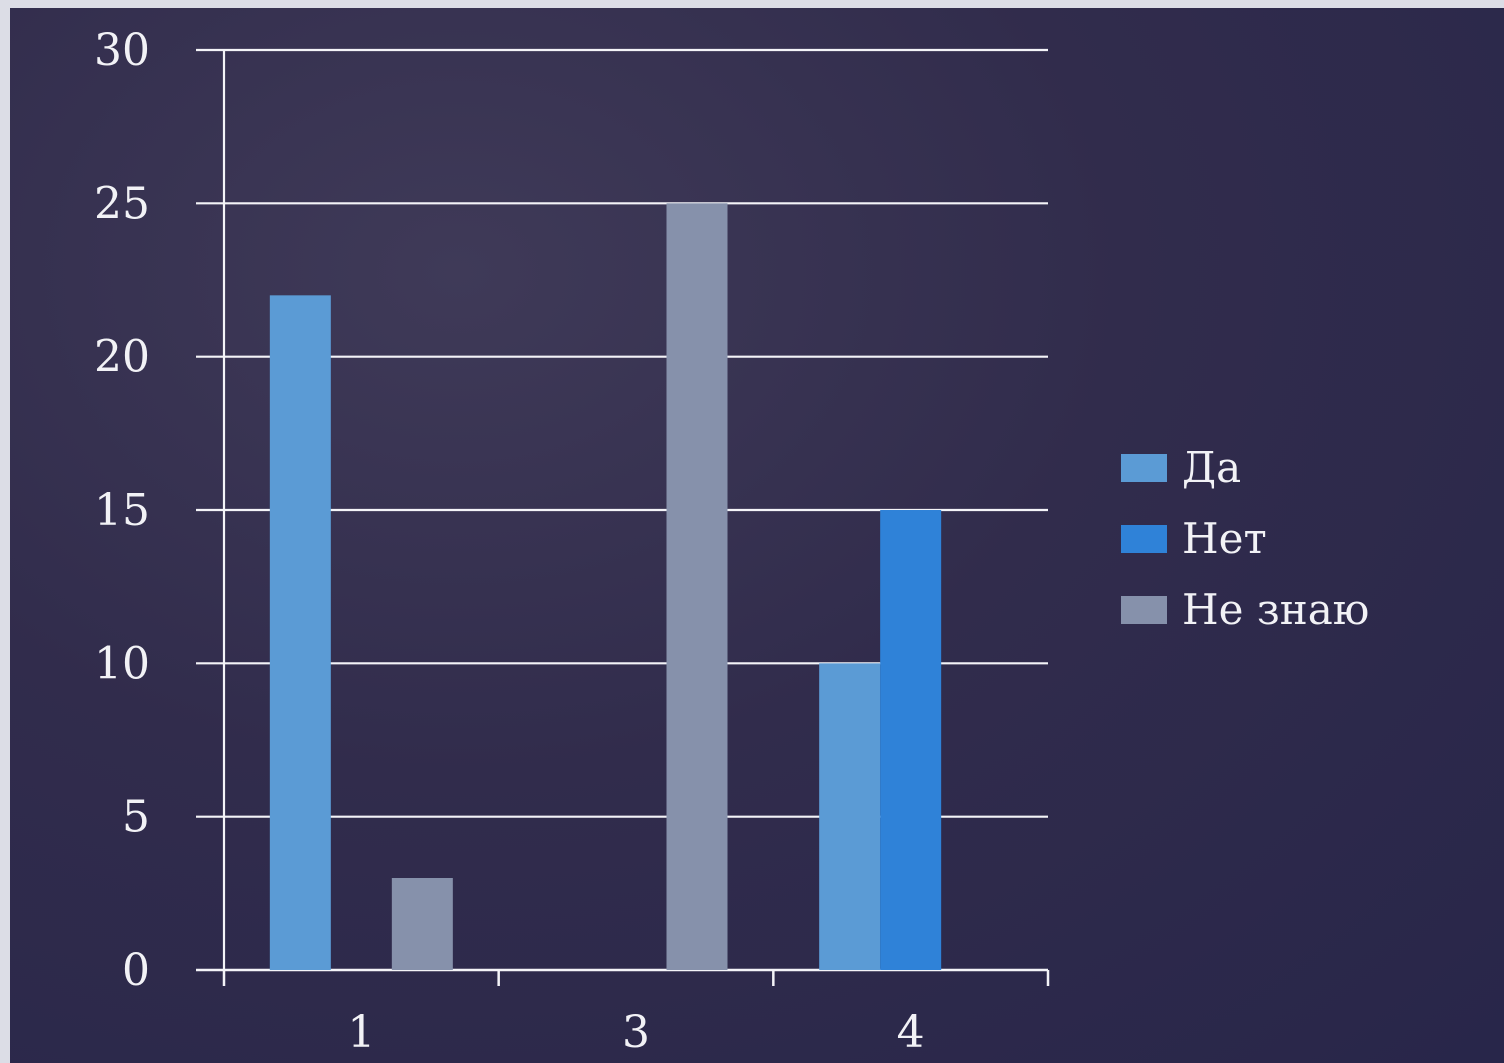 This screenshot has height=1063, width=1504. What do you see at coordinates (422, 924) in the screenshot?
I see `bar-1-Не знаю` at bounding box center [422, 924].